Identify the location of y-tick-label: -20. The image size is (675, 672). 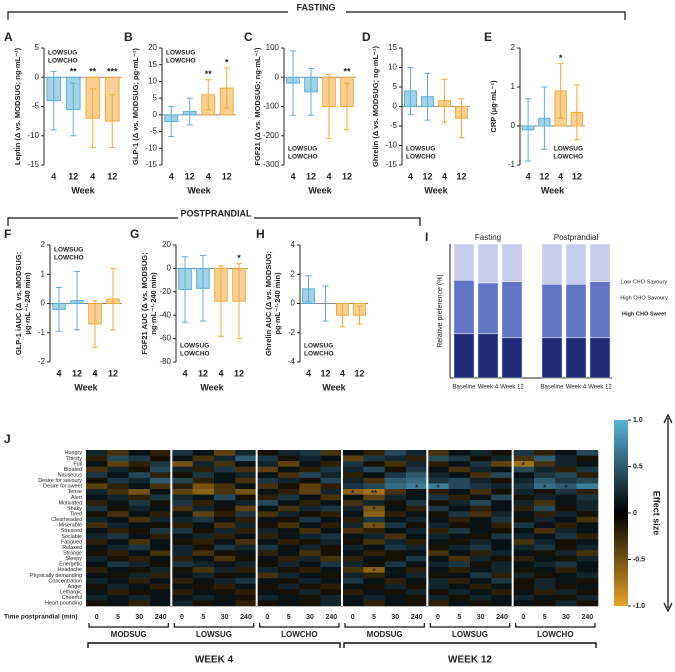
(165, 291).